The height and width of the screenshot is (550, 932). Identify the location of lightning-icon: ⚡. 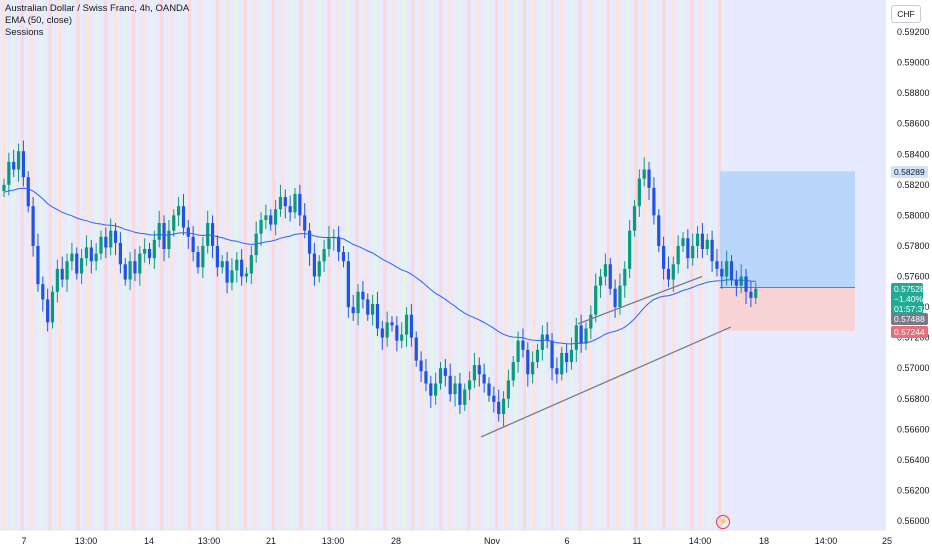
(723, 522).